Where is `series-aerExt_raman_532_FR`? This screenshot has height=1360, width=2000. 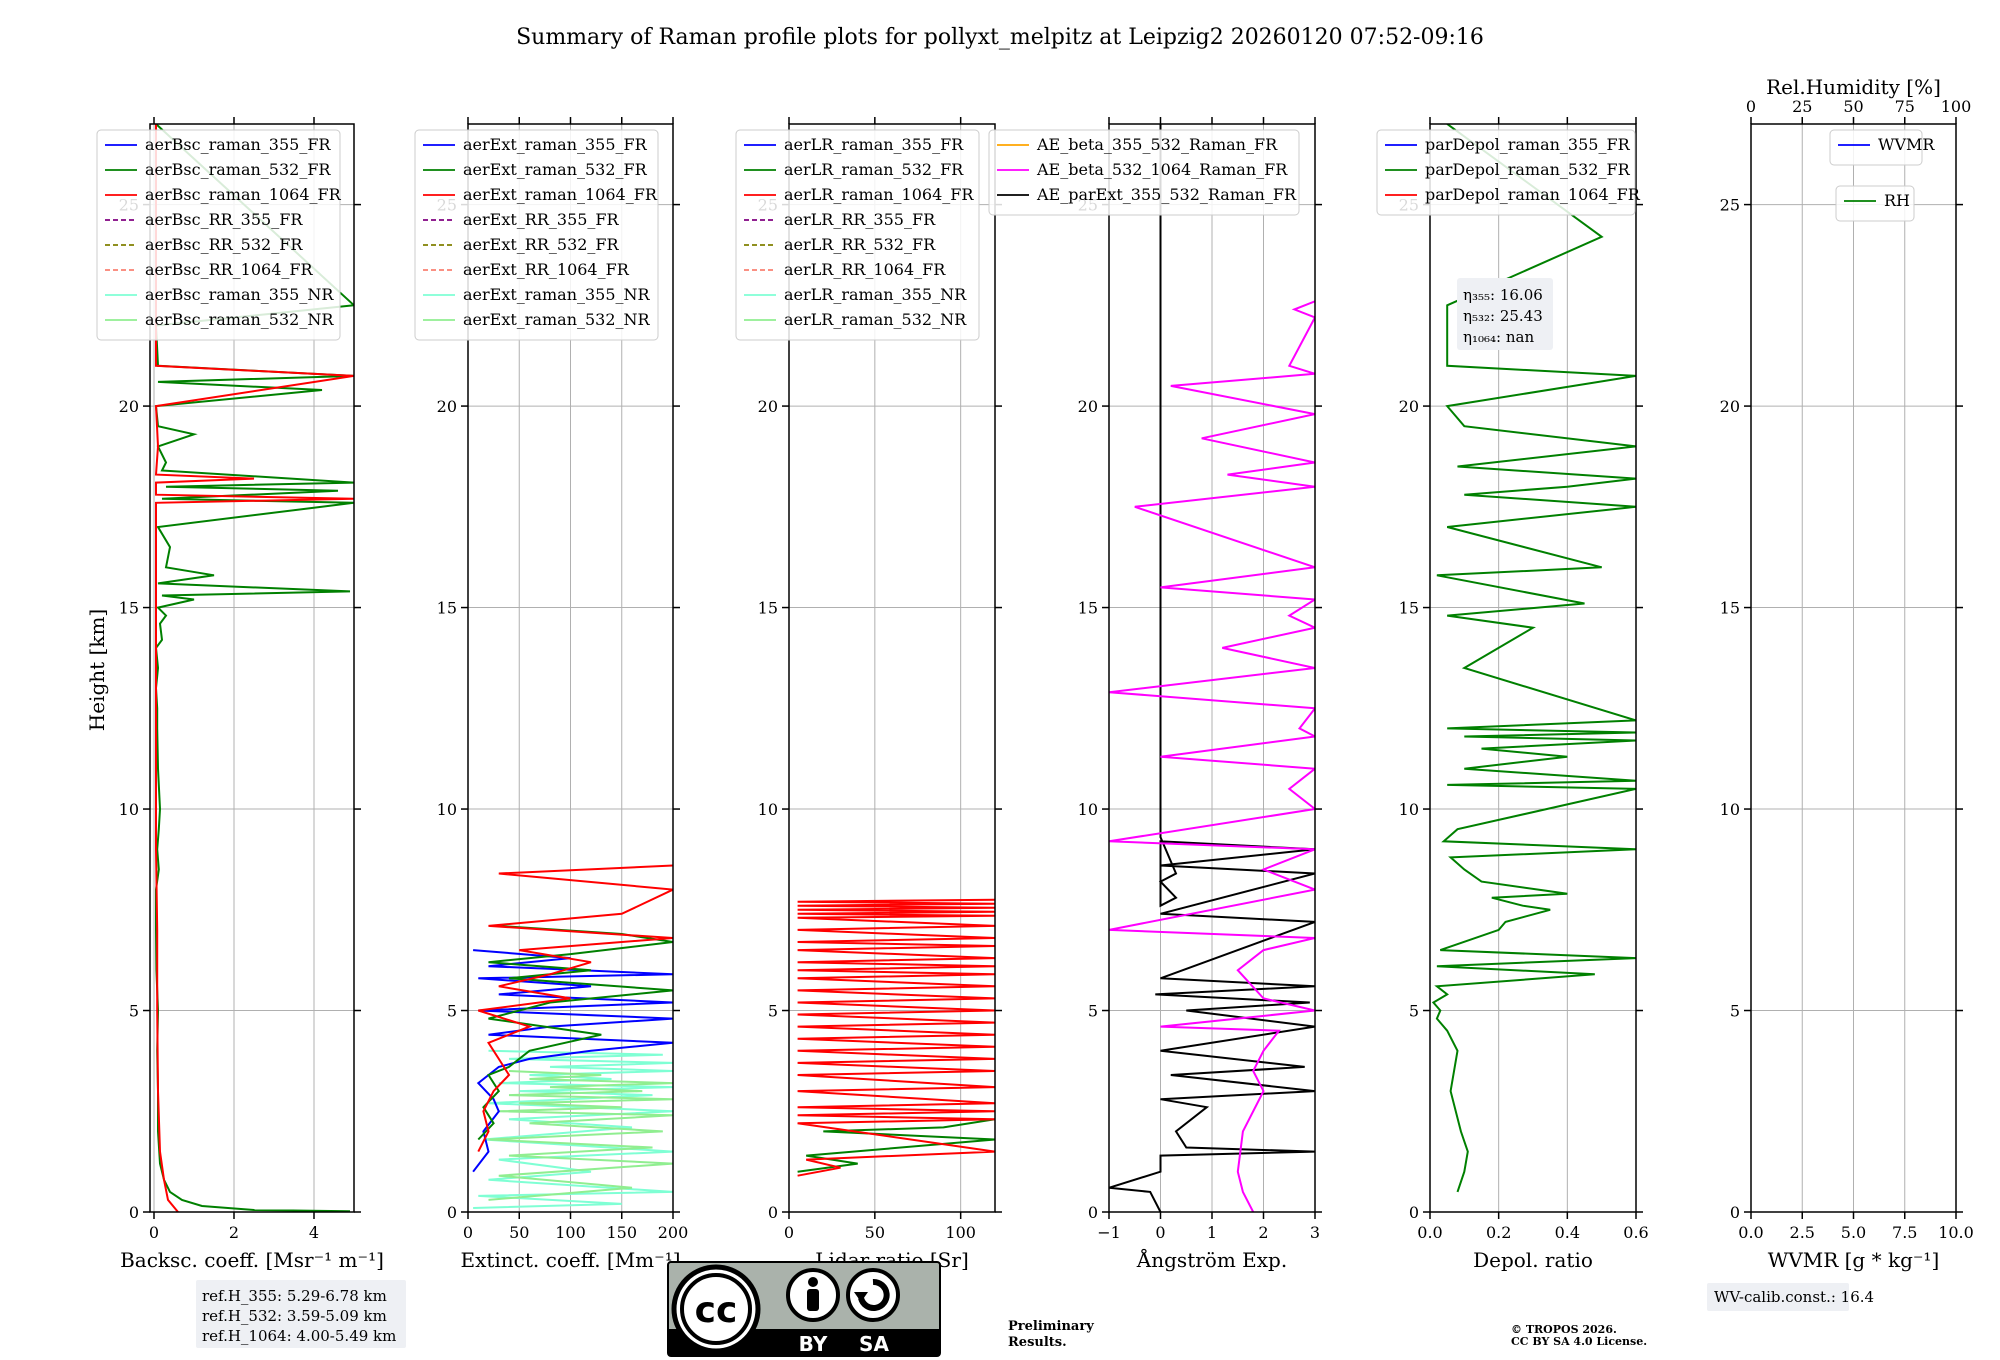 series-aerExt_raman_532_FR is located at coordinates (575, 1032).